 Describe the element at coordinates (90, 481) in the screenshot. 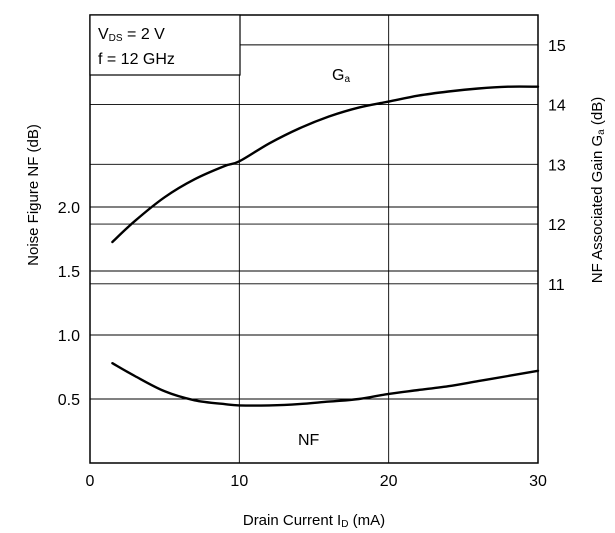

I see `x-tick-label-0: 0` at that location.